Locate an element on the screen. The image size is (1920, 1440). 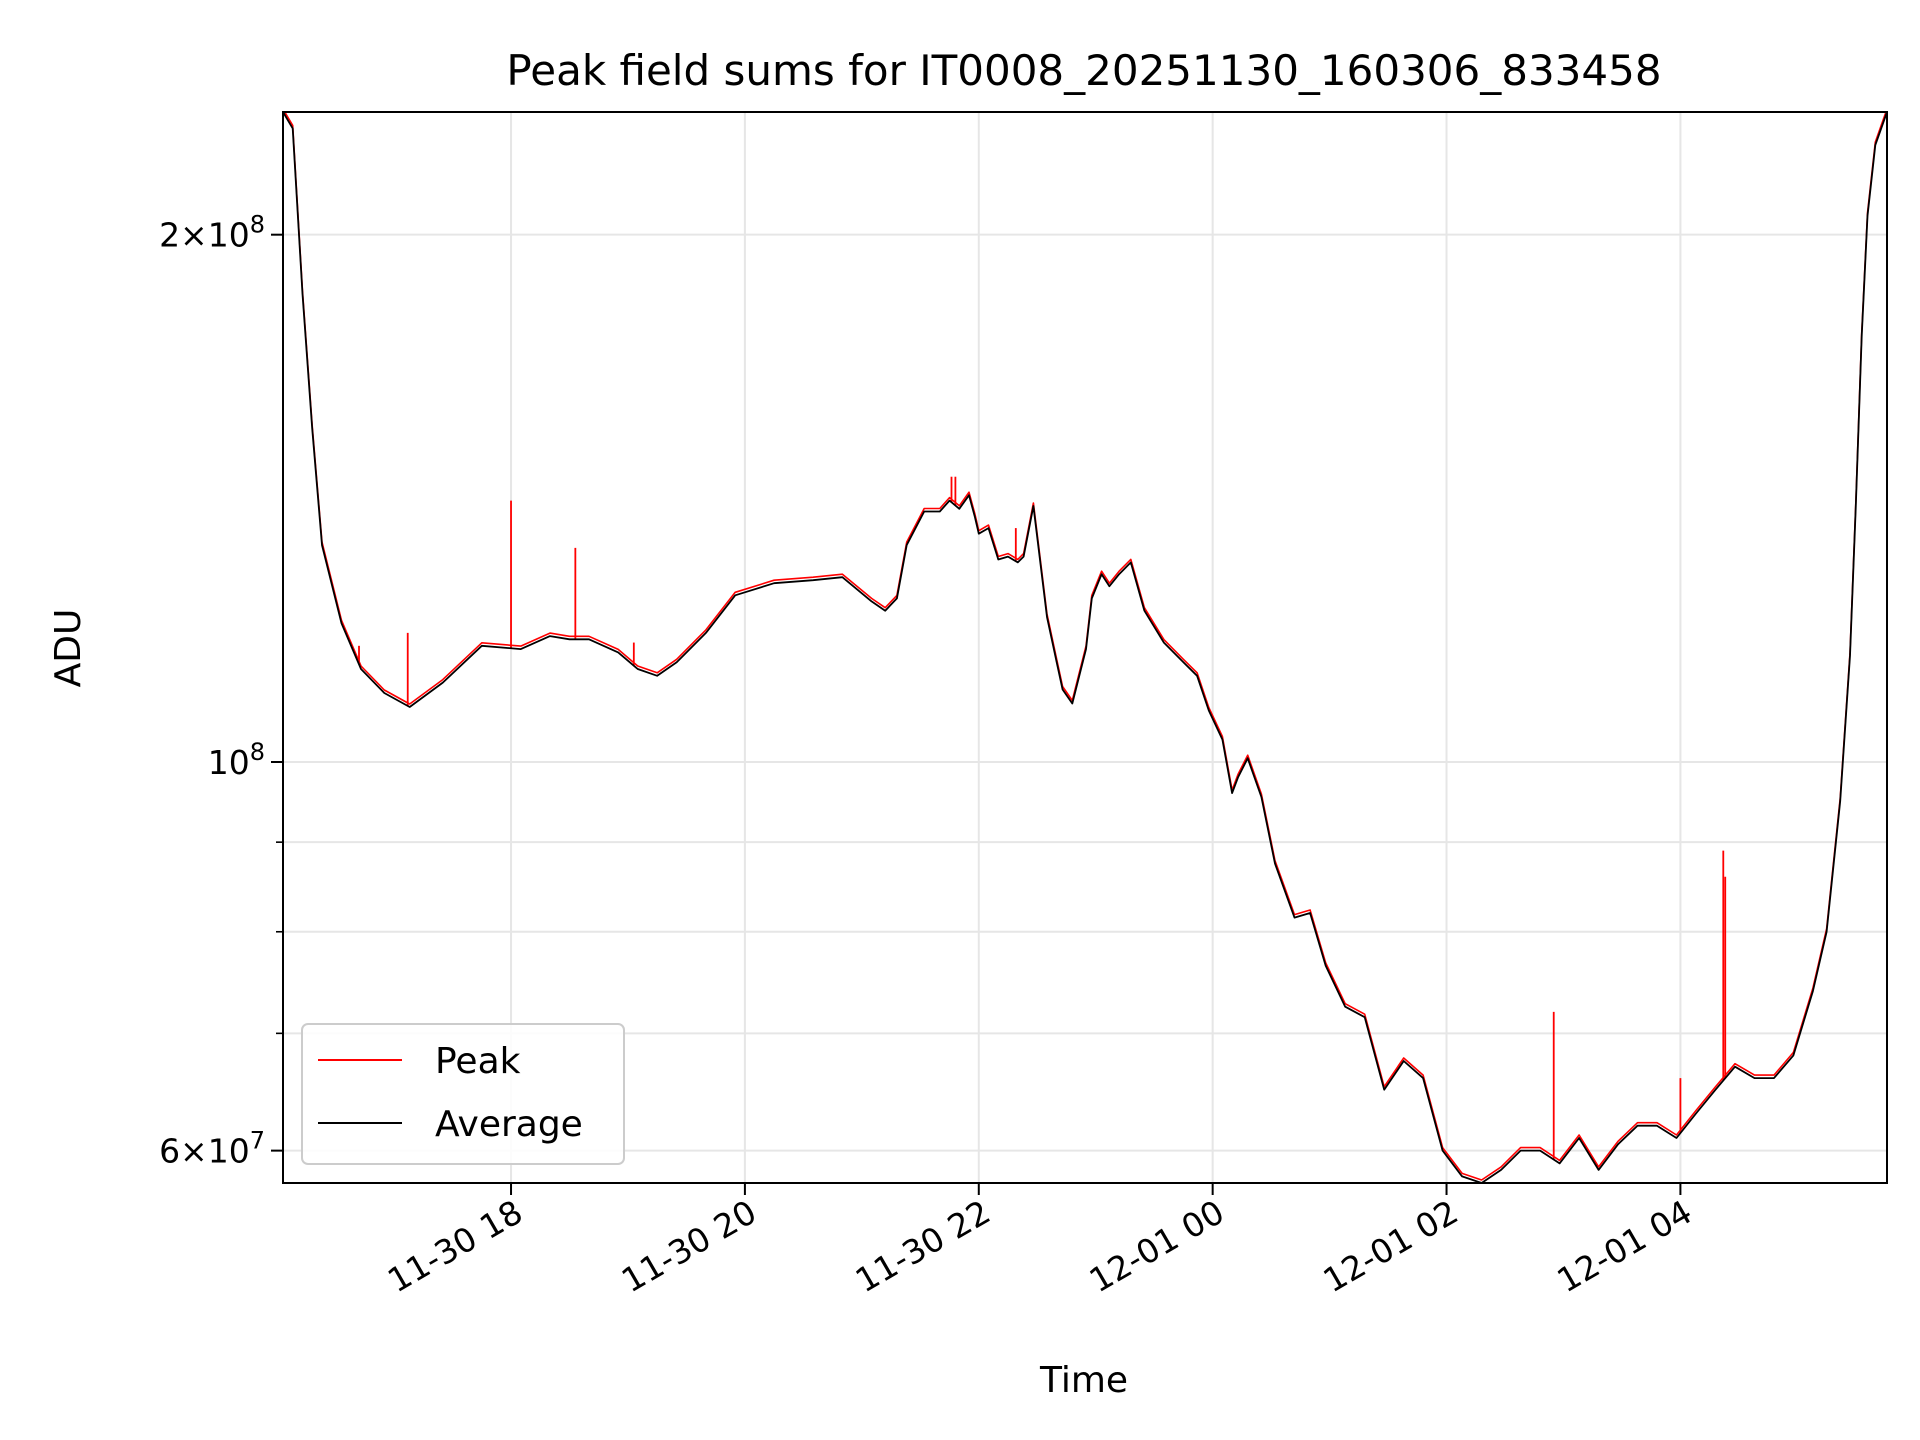
y-axis-label: ADU is located at coordinates (68, 648).